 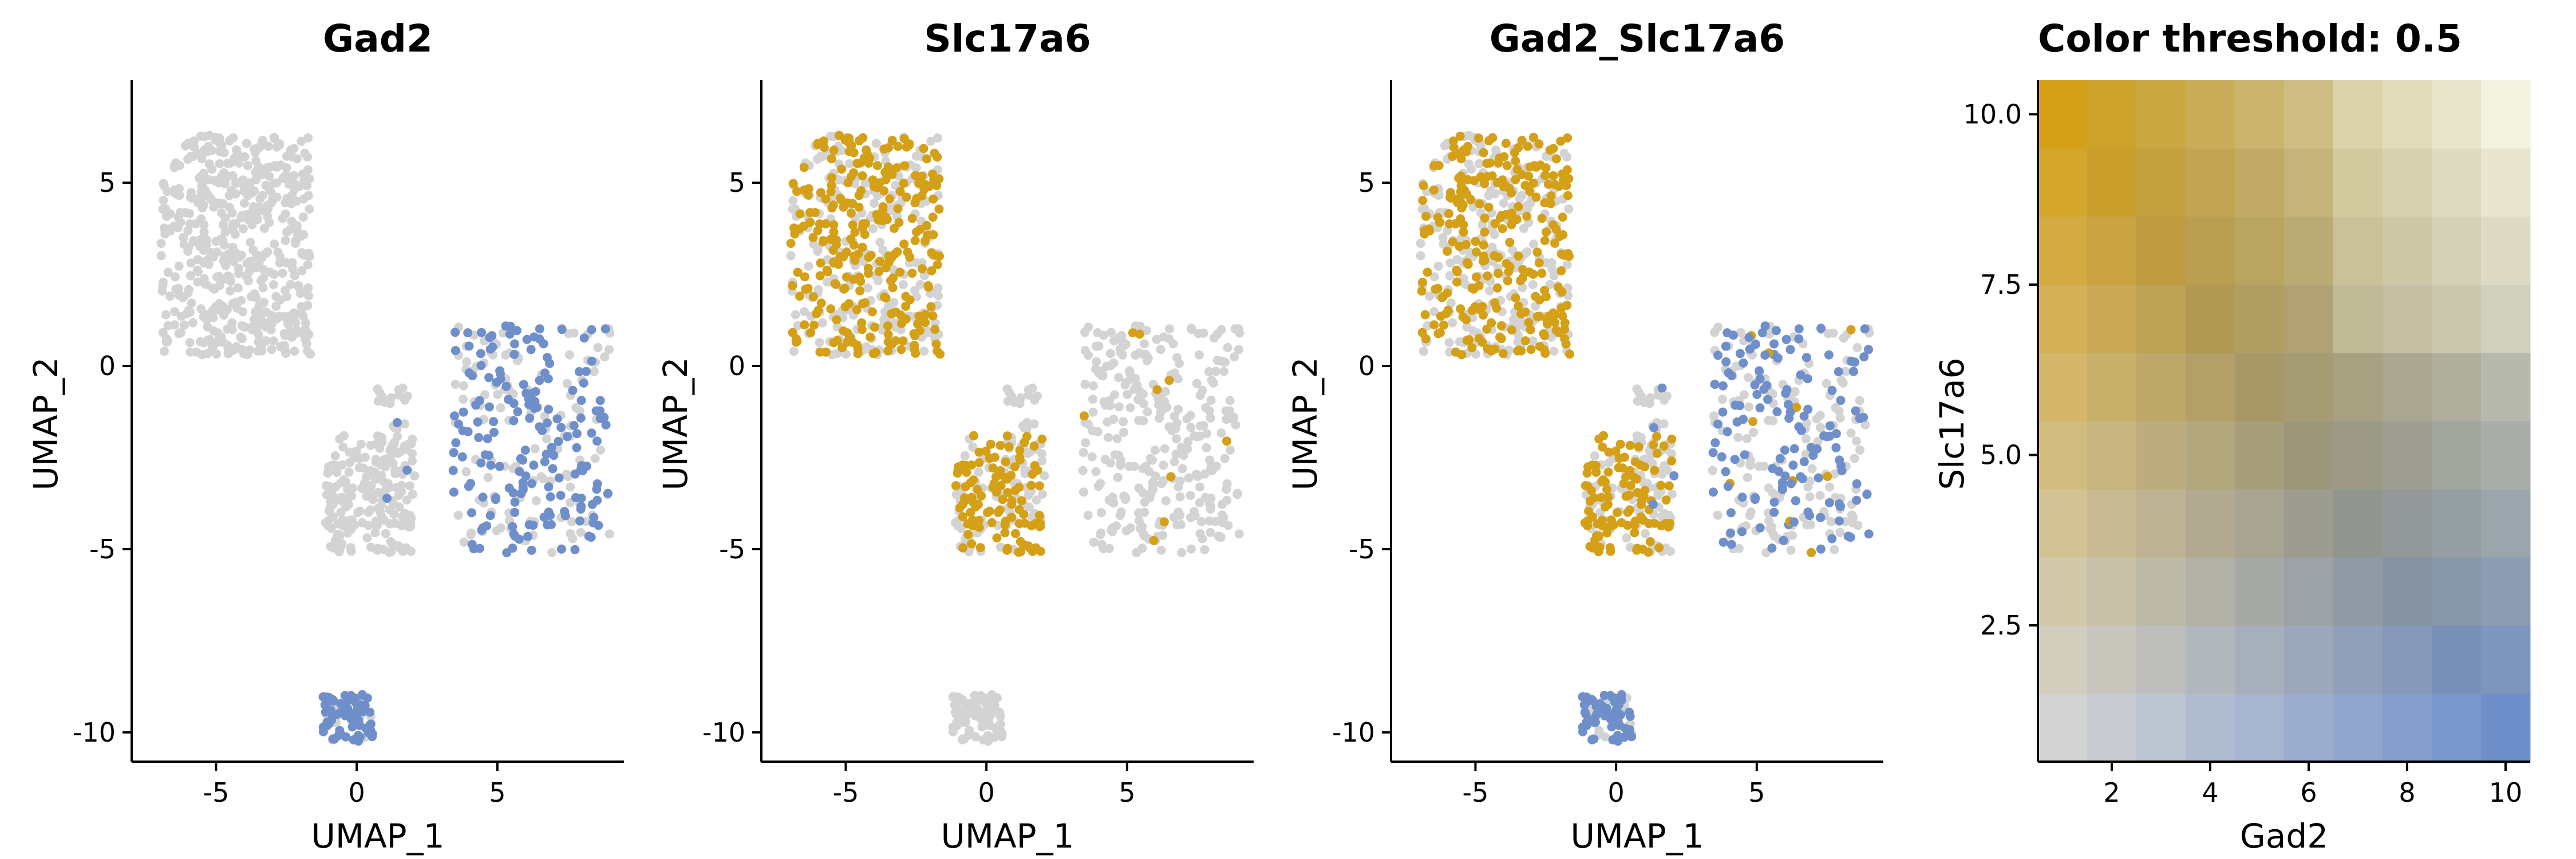 I want to click on x-tick-label: 2, so click(x=2111, y=793).